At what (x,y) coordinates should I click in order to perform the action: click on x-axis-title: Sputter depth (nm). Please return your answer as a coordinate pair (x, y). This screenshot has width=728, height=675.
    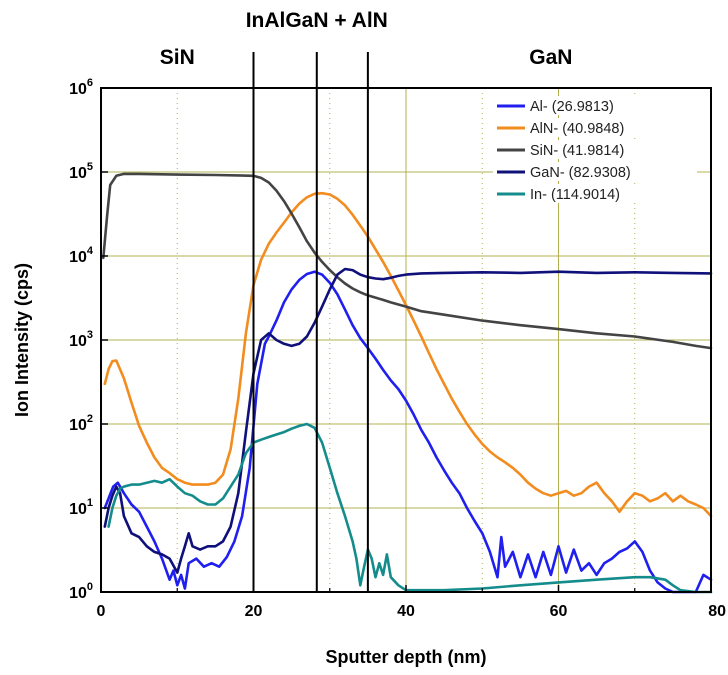
    Looking at the image, I should click on (406, 657).